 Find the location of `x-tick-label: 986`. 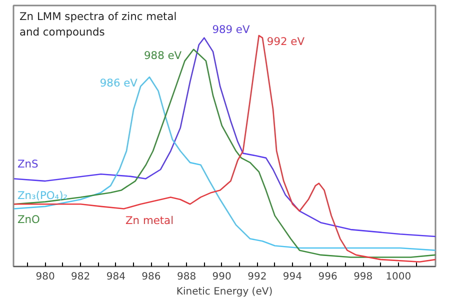

x-tick-label: 986 is located at coordinates (151, 277).